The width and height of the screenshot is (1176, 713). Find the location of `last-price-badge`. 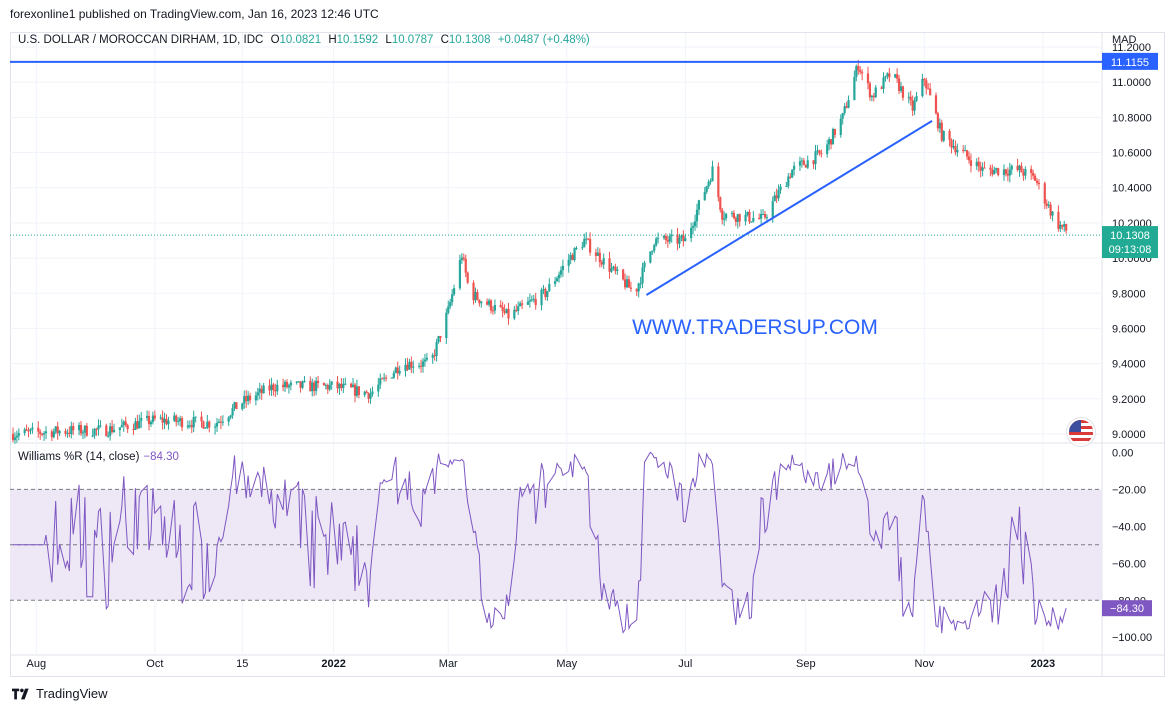

last-price-badge is located at coordinates (1130, 242).